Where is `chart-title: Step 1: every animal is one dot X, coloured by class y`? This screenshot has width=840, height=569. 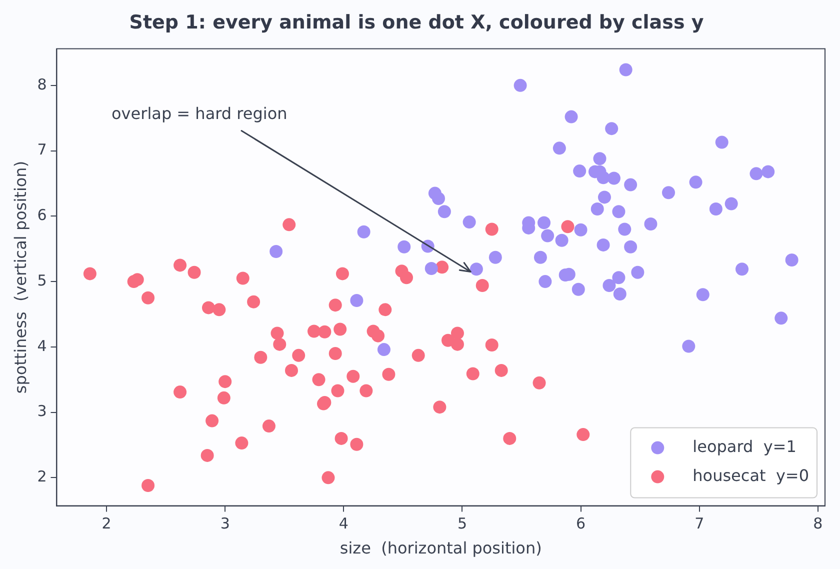
chart-title: Step 1: every animal is one dot X, coloured by class y is located at coordinates (416, 22).